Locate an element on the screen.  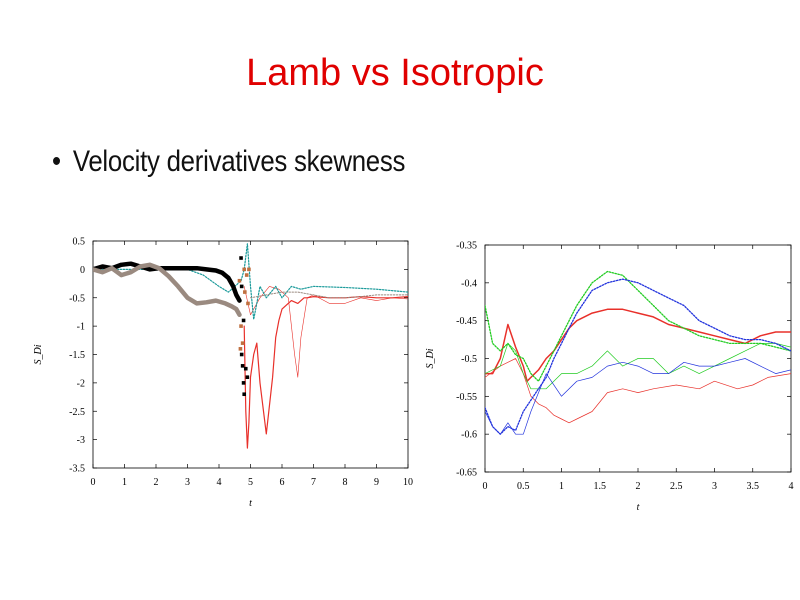
x-tick-label: 10 is located at coordinates (408, 482).